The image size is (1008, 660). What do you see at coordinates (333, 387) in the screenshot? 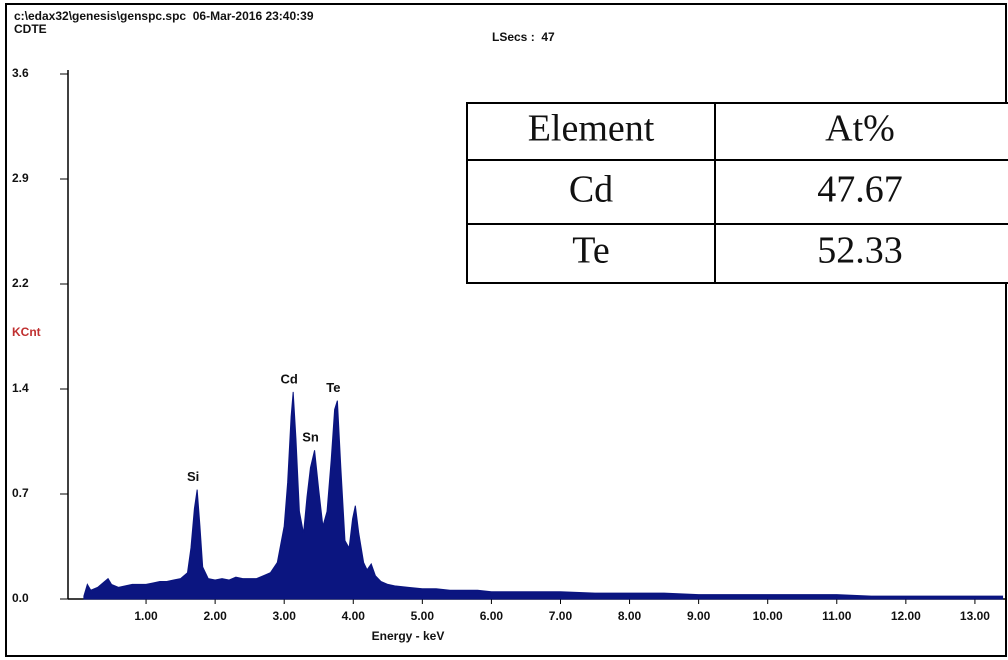
I see `peak-label: Te` at bounding box center [333, 387].